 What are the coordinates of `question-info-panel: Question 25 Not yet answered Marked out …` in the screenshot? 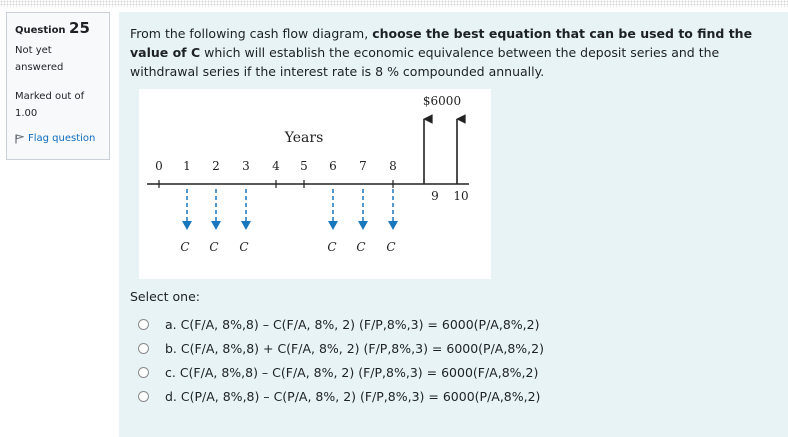 It's located at (58, 86).